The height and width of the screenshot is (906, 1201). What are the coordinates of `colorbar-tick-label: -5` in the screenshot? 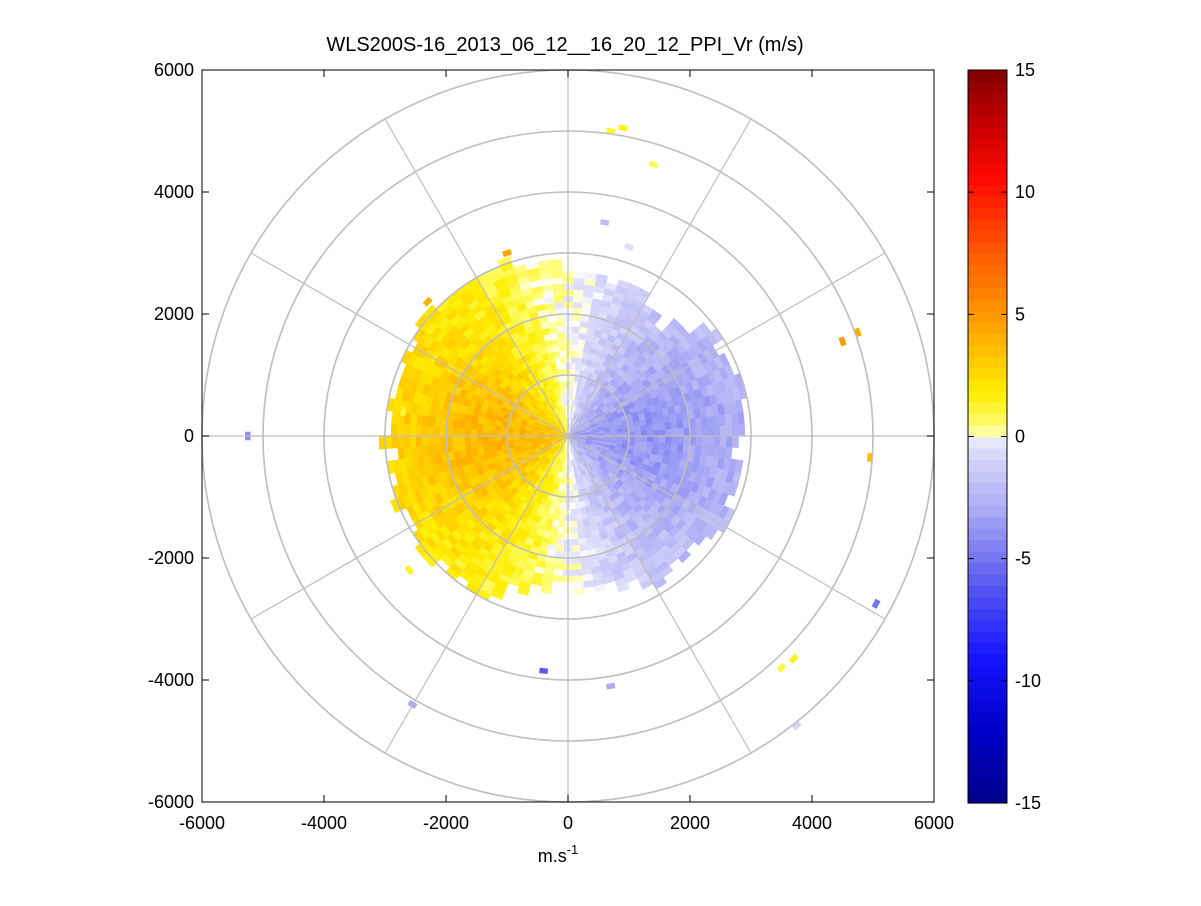 It's located at (1023, 559).